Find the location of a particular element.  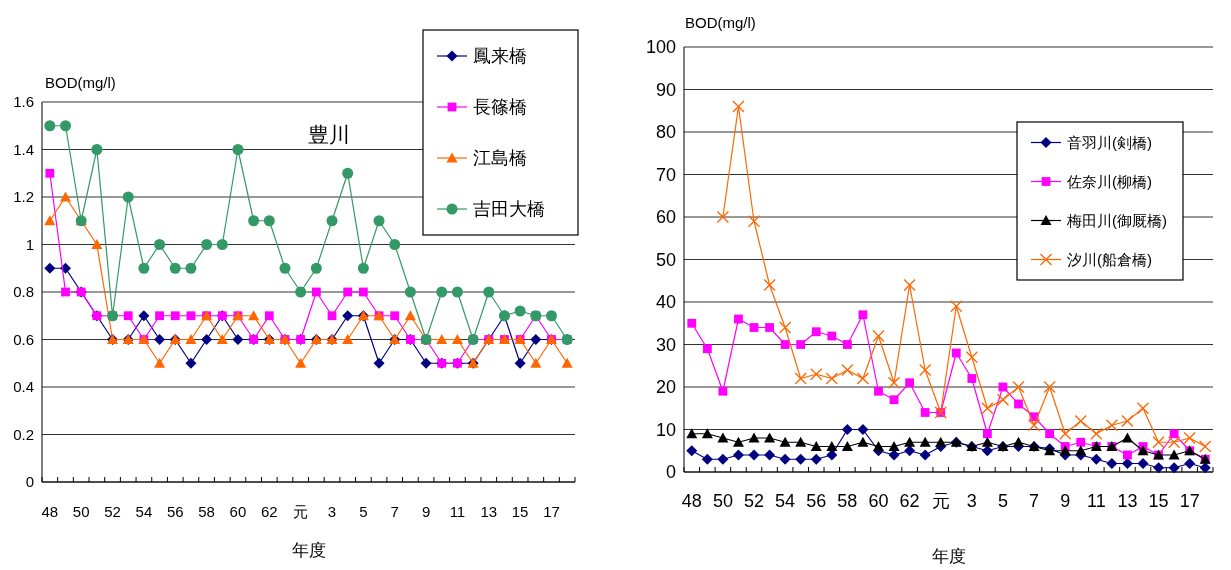

legend-label: 佐奈川(柳橋) is located at coordinates (1109, 181).